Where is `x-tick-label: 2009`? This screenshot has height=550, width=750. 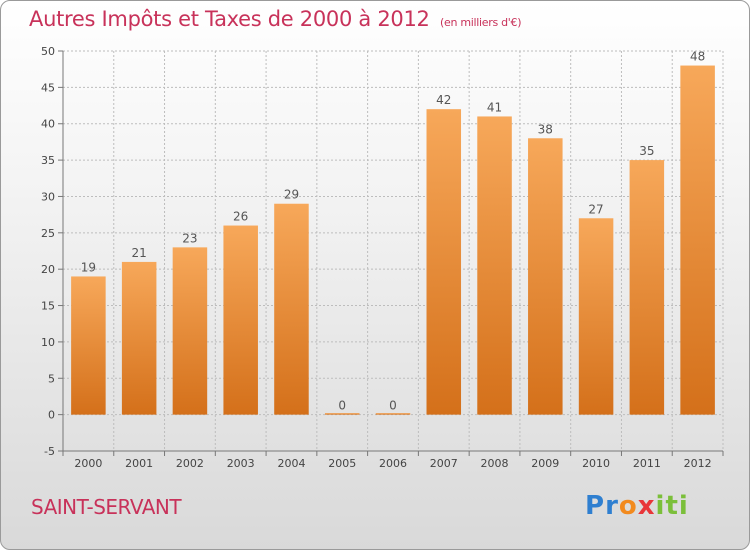
x-tick-label: 2009 is located at coordinates (545, 463).